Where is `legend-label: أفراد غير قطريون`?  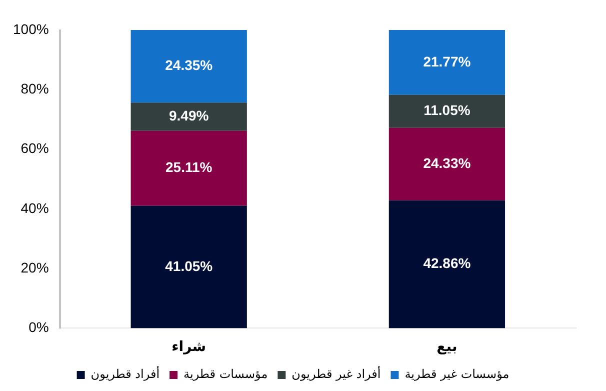 legend-label: أفراد غير قطريون is located at coordinates (336, 374).